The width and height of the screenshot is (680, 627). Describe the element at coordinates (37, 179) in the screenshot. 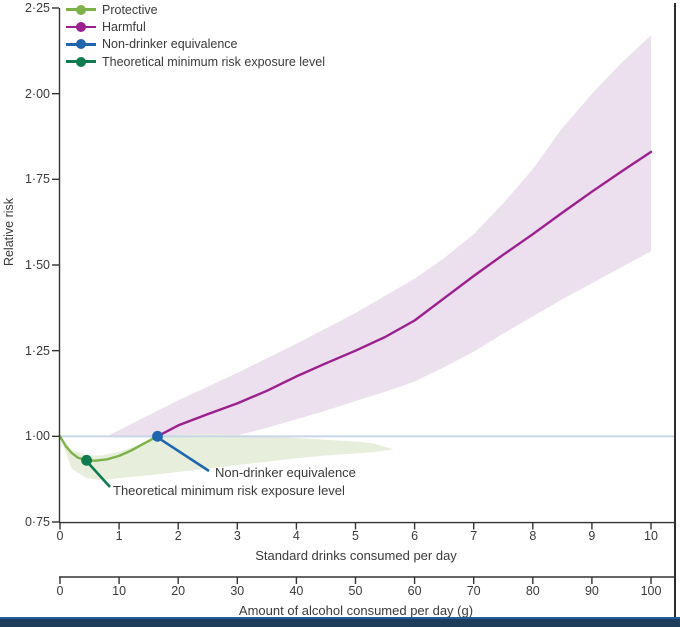

I see `y-tick-label: 1·75` at that location.